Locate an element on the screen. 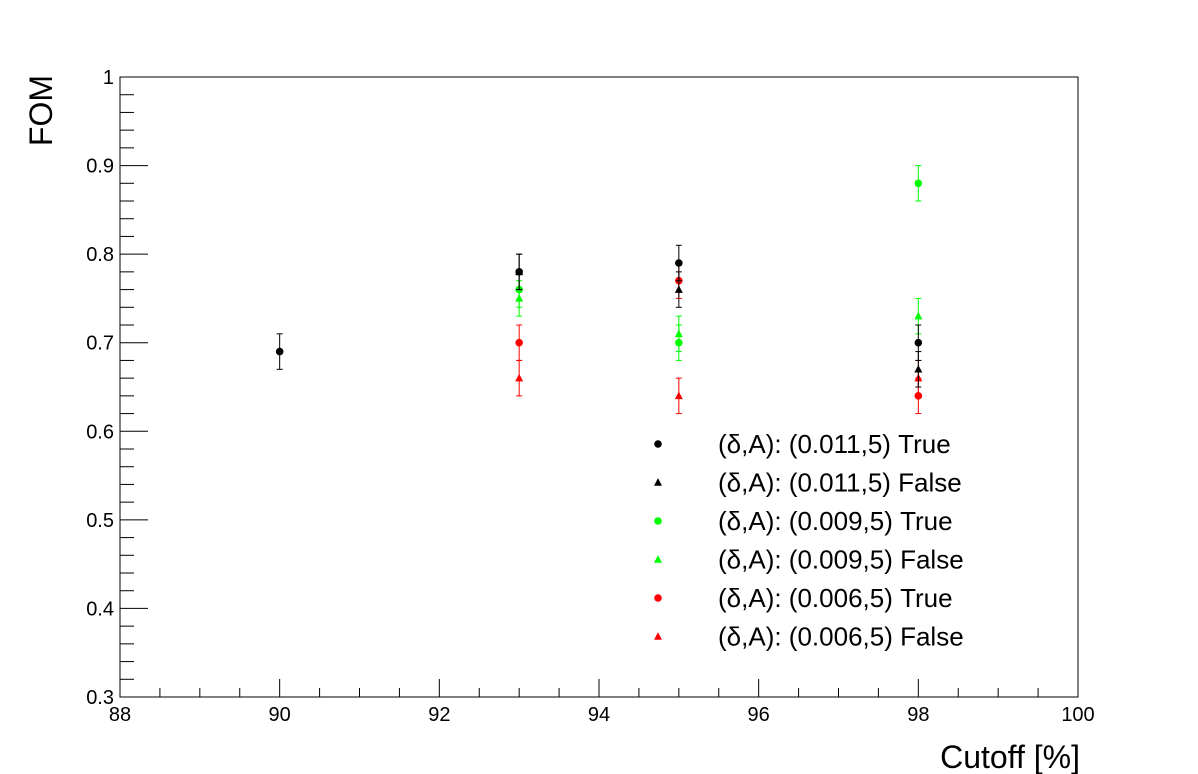  y-axis-title: FOM is located at coordinates (41, 110).